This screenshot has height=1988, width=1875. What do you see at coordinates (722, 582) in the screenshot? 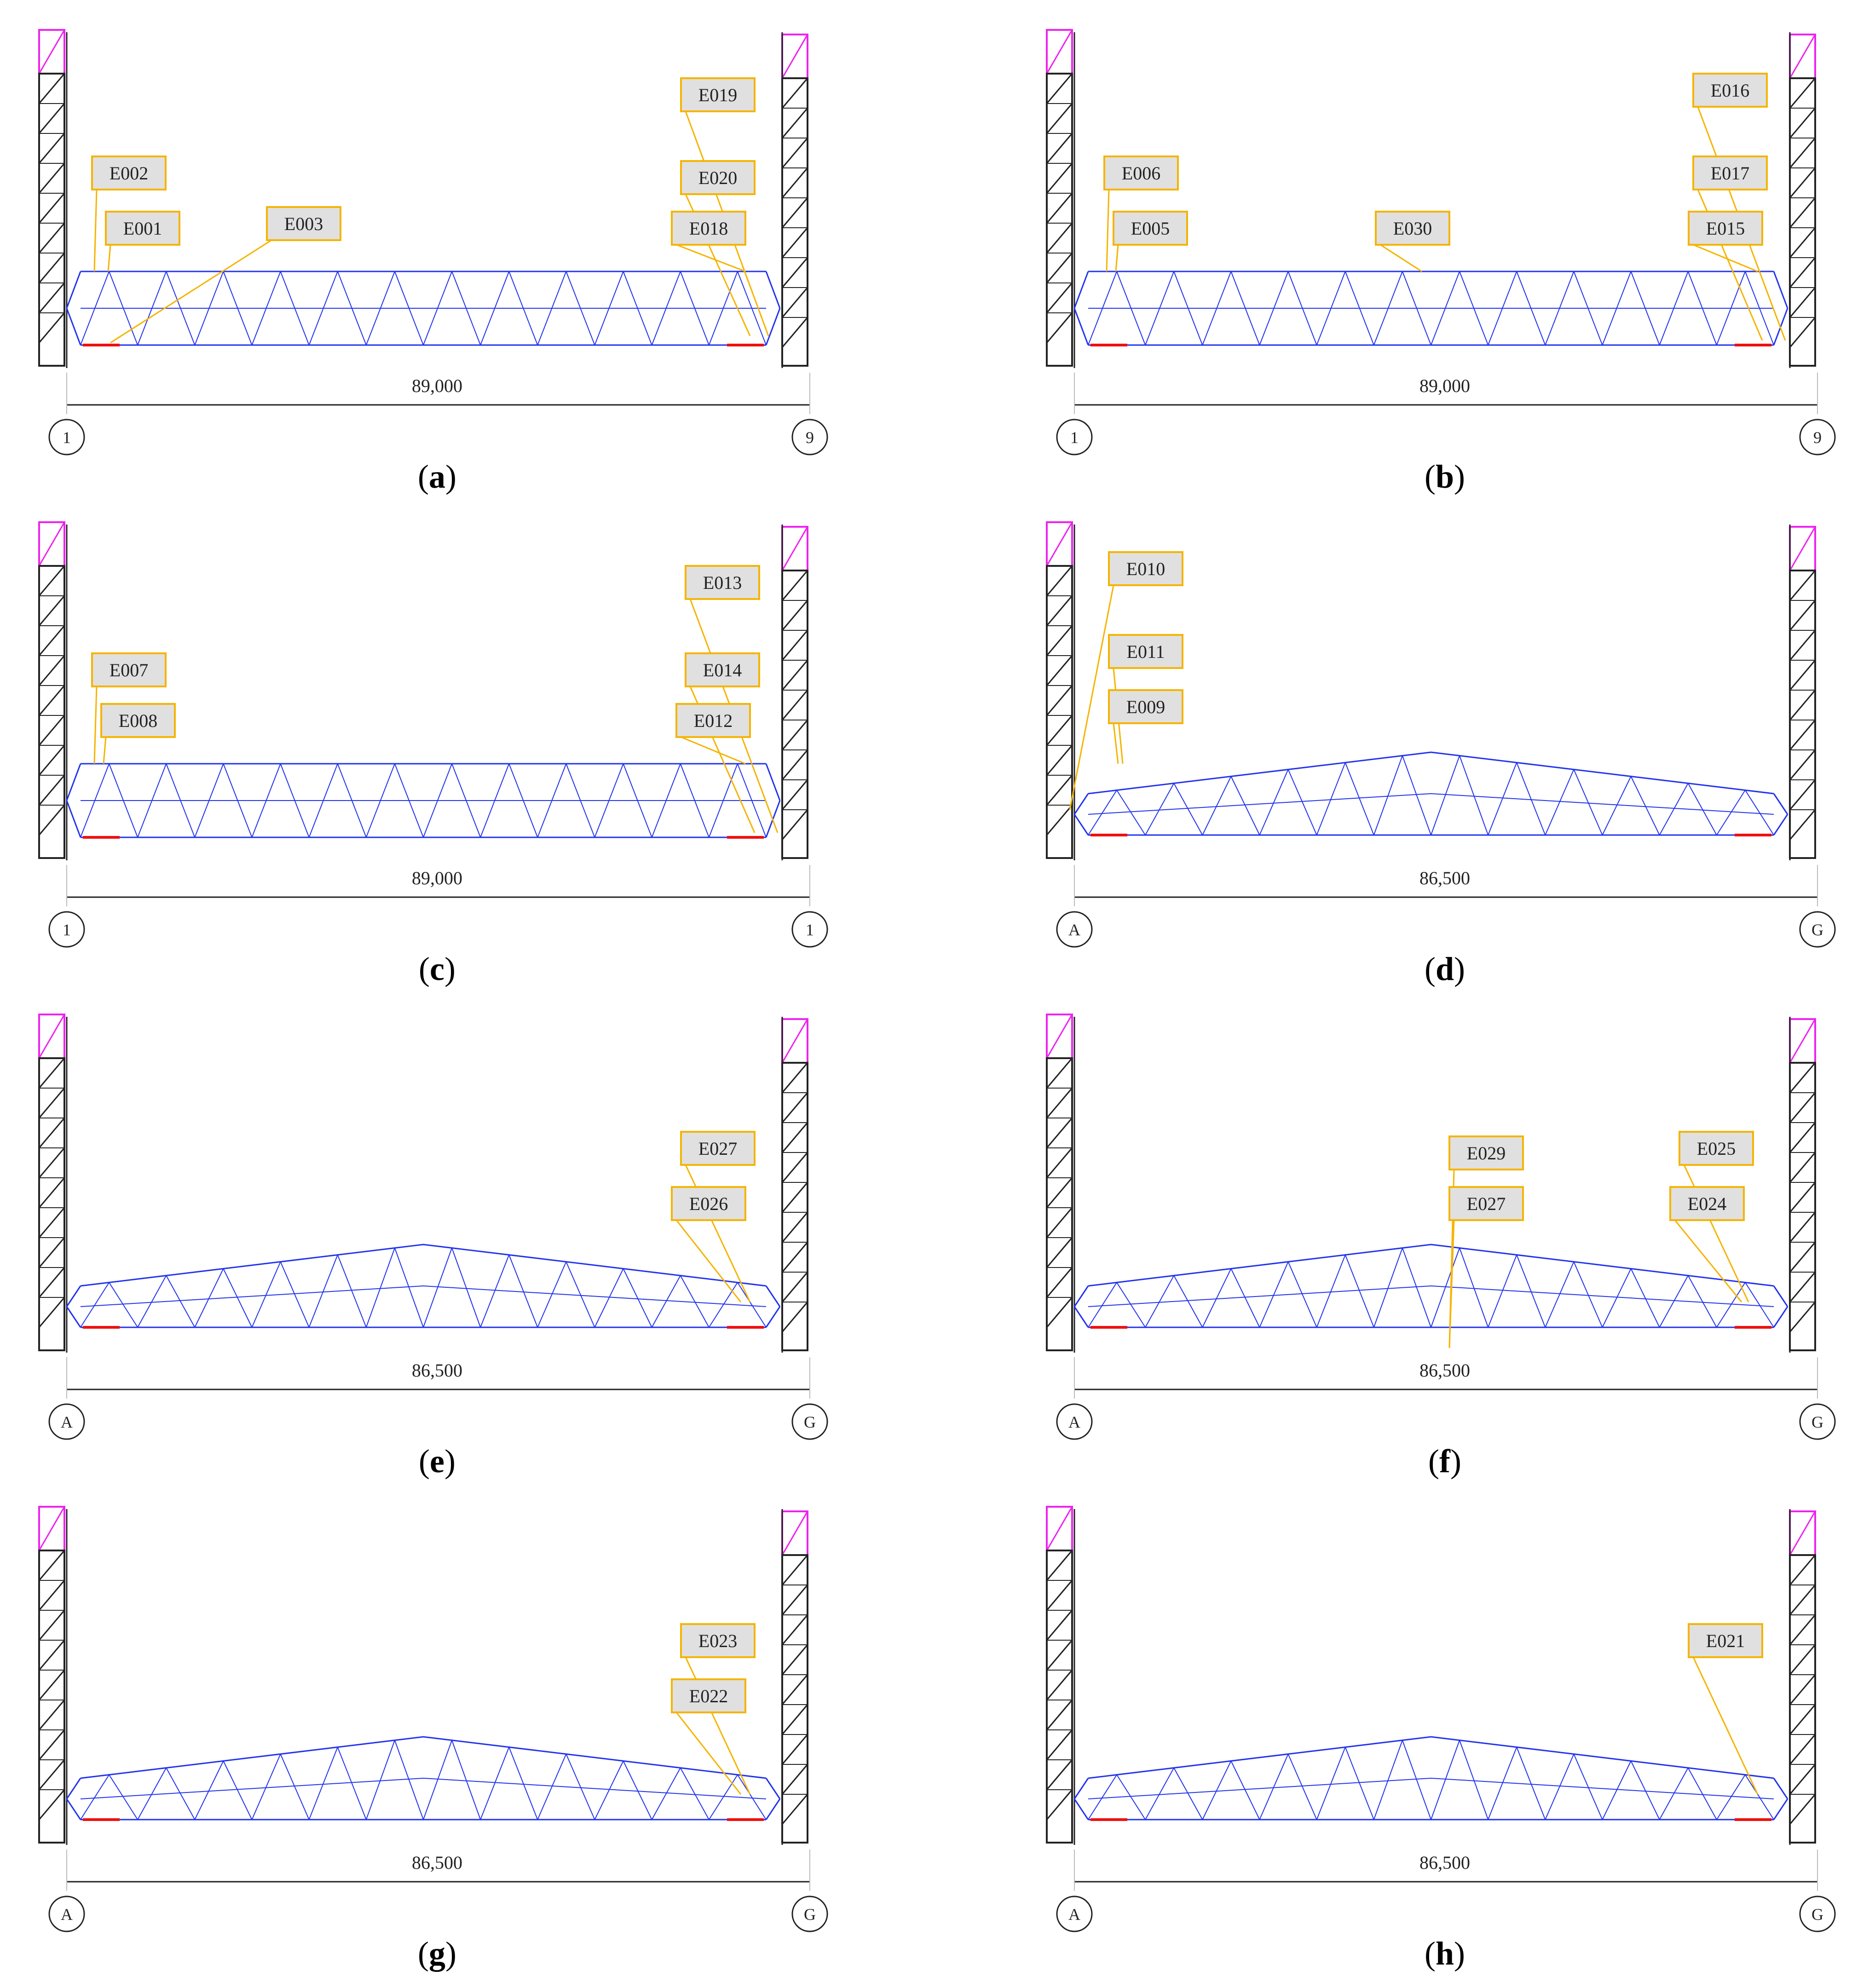
I see `element-tag-label: E013` at bounding box center [722, 582].